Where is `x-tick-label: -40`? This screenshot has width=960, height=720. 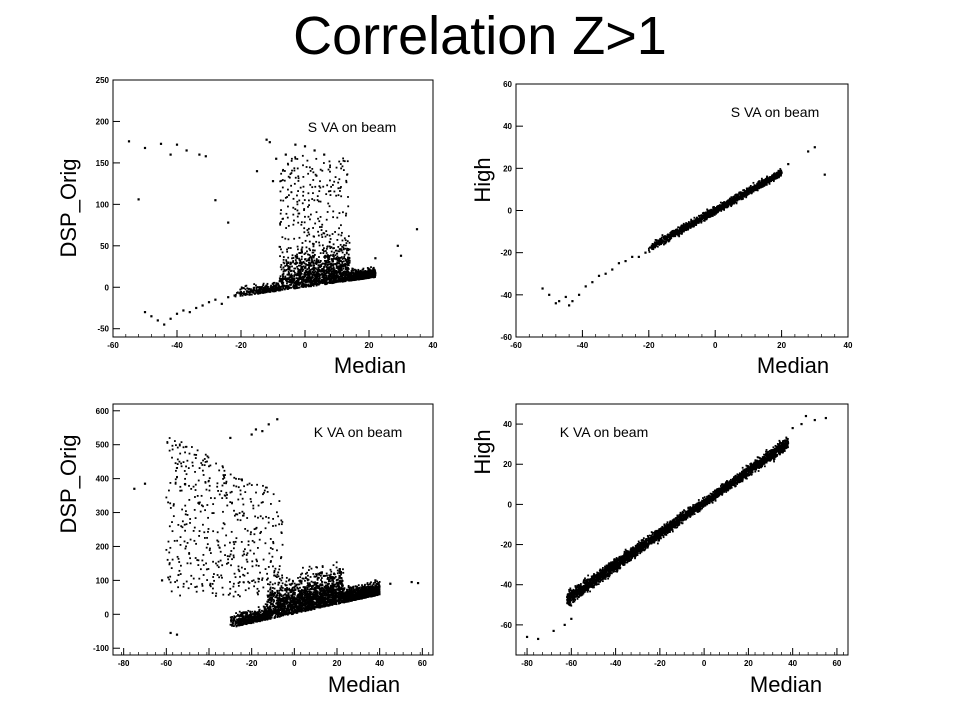
x-tick-label: -40 is located at coordinates (209, 663).